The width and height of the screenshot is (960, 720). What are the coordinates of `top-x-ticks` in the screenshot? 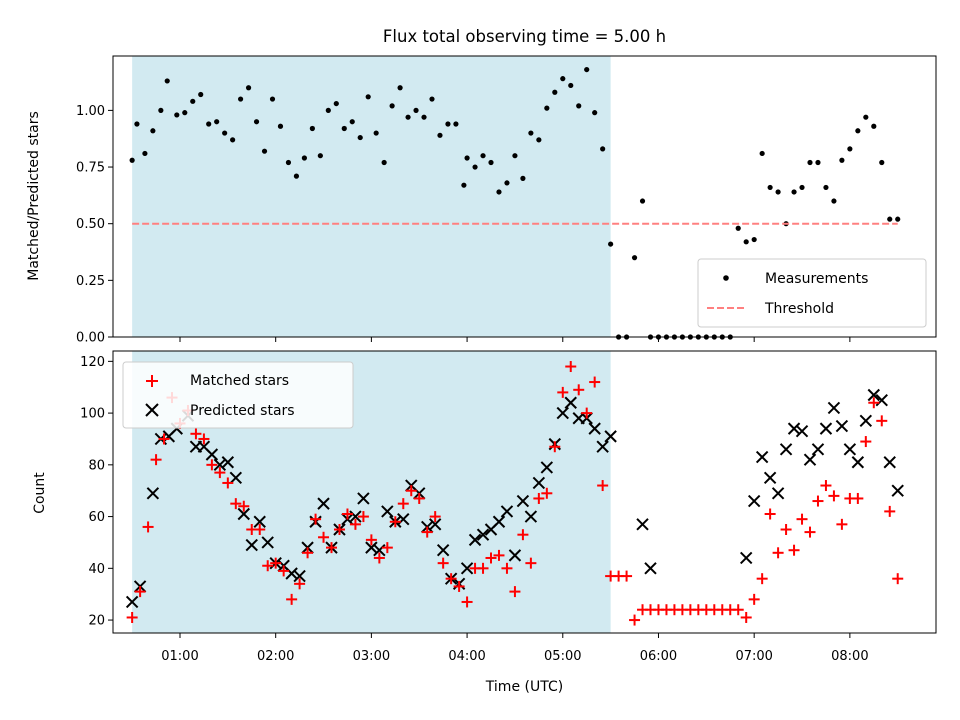 It's located at (515, 339).